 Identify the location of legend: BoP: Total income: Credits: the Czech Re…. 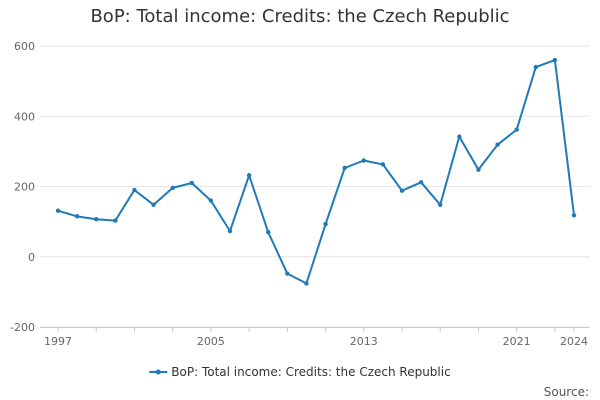
(300, 372).